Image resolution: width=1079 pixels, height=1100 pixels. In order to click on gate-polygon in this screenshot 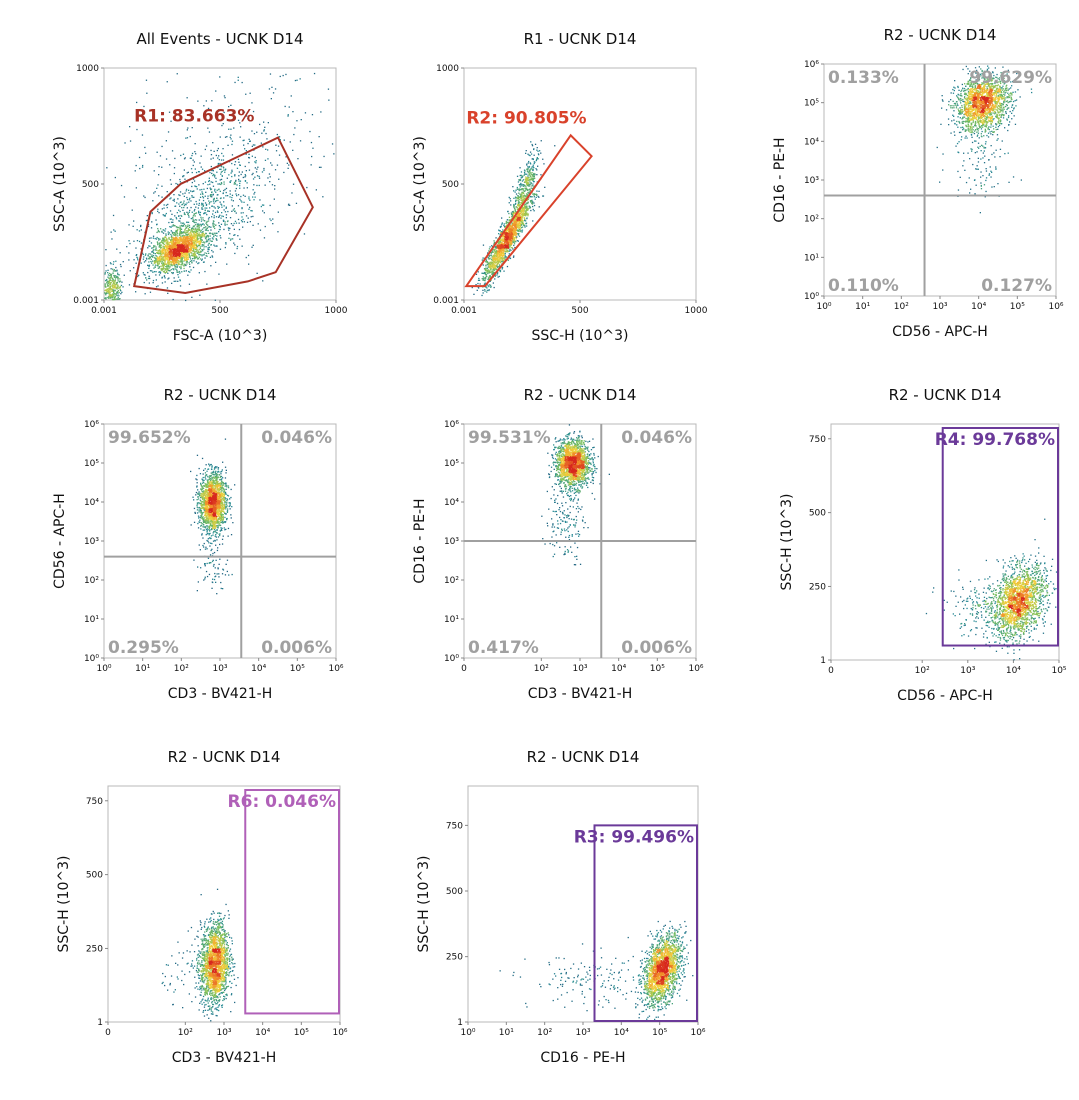, I will do `click(223, 215)`.